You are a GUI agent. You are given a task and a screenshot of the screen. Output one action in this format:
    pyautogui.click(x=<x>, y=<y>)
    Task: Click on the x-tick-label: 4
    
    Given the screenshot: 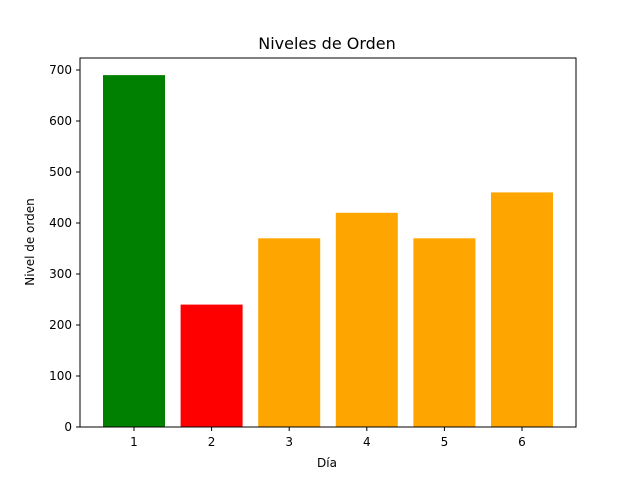 What is the action you would take?
    pyautogui.click(x=367, y=442)
    